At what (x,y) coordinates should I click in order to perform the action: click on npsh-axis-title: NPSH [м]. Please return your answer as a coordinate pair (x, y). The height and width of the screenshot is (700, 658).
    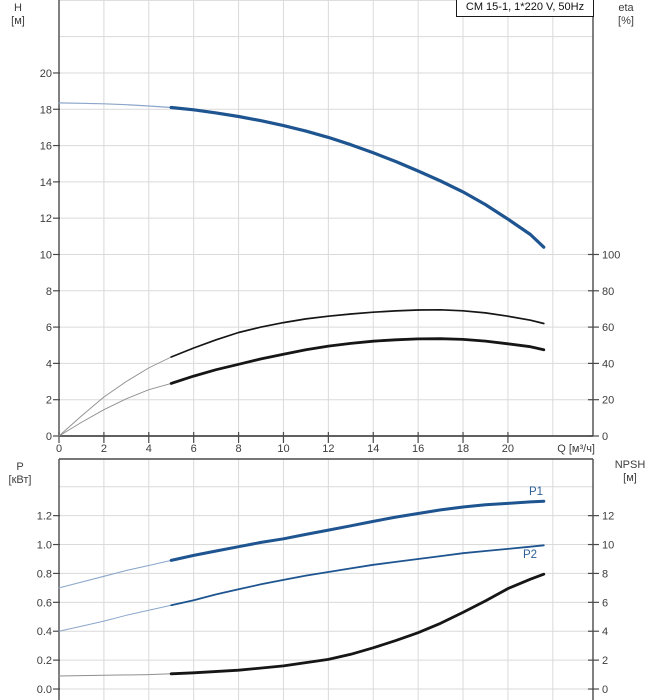
    Looking at the image, I should click on (630, 472).